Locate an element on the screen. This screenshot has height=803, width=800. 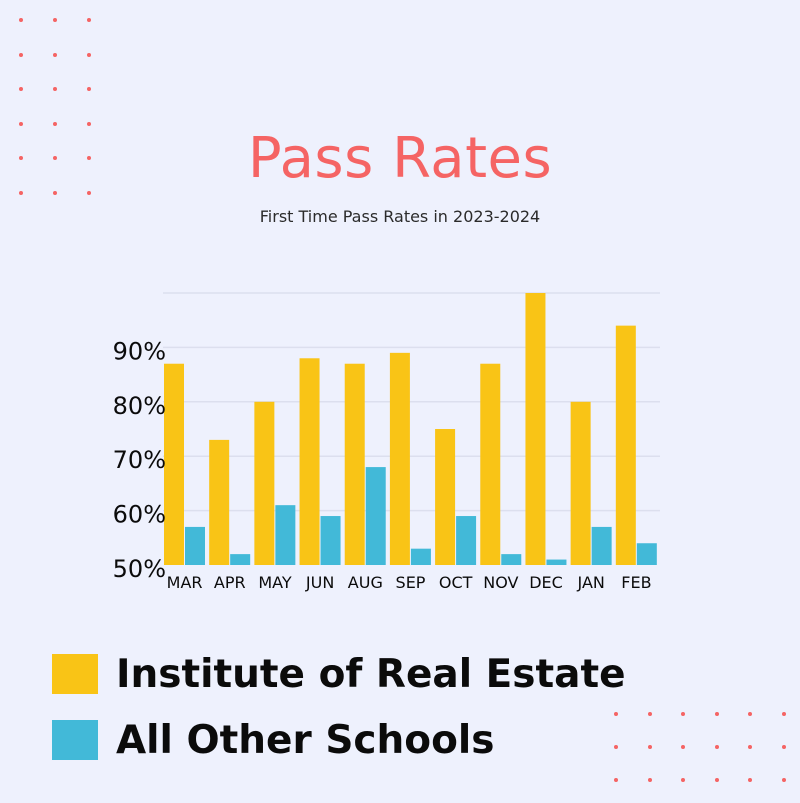
legend-label-institute: Institute of Real Estate is located at coordinates (371, 674).